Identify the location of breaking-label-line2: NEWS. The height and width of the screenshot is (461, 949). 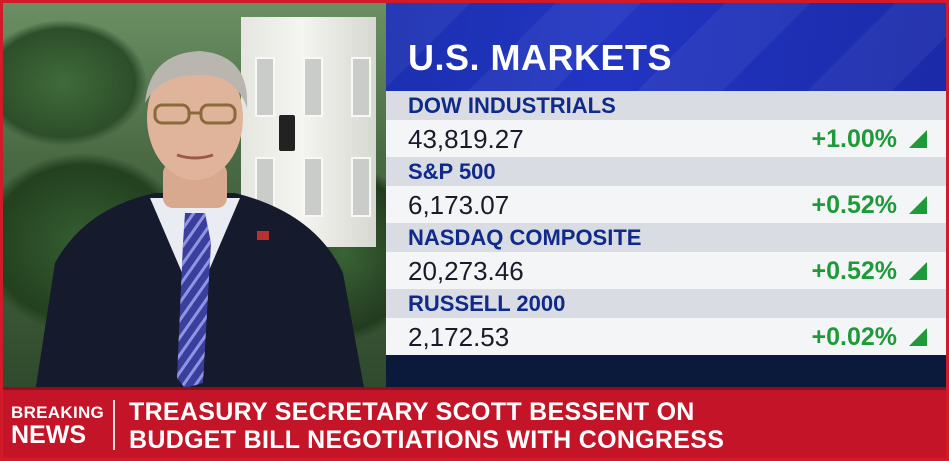
(48, 435).